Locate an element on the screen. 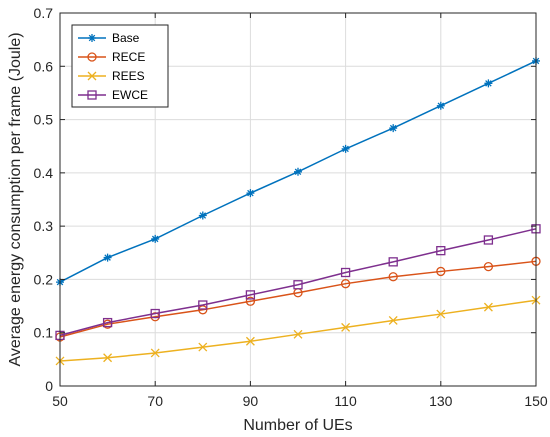 The image size is (550, 437). legend-item: EWCE is located at coordinates (113, 95).